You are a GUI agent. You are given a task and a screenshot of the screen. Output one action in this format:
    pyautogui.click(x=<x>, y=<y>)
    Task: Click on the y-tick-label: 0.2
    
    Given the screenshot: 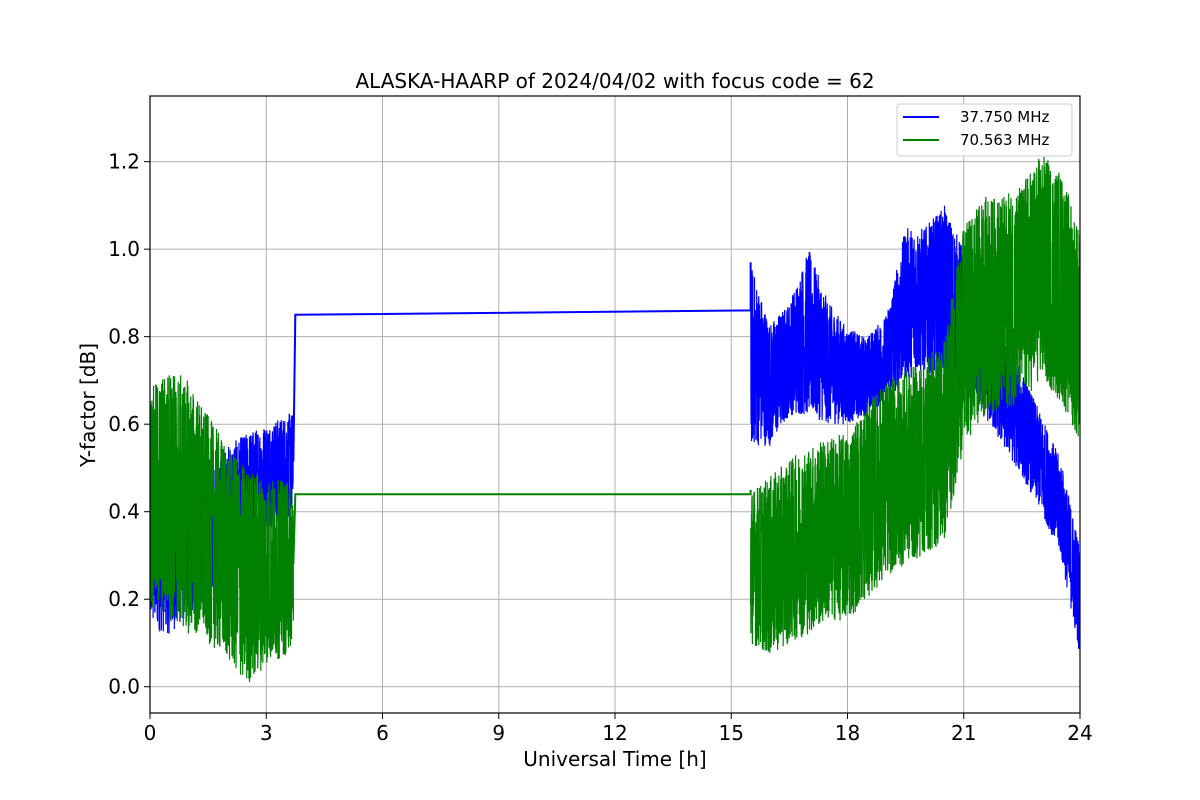 What is the action you would take?
    pyautogui.click(x=124, y=599)
    